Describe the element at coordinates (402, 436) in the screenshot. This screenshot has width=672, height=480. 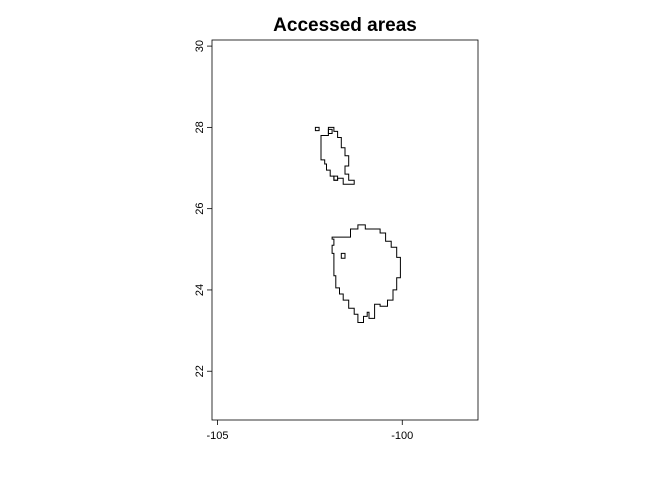
I see `x-tick-label: -100` at that location.